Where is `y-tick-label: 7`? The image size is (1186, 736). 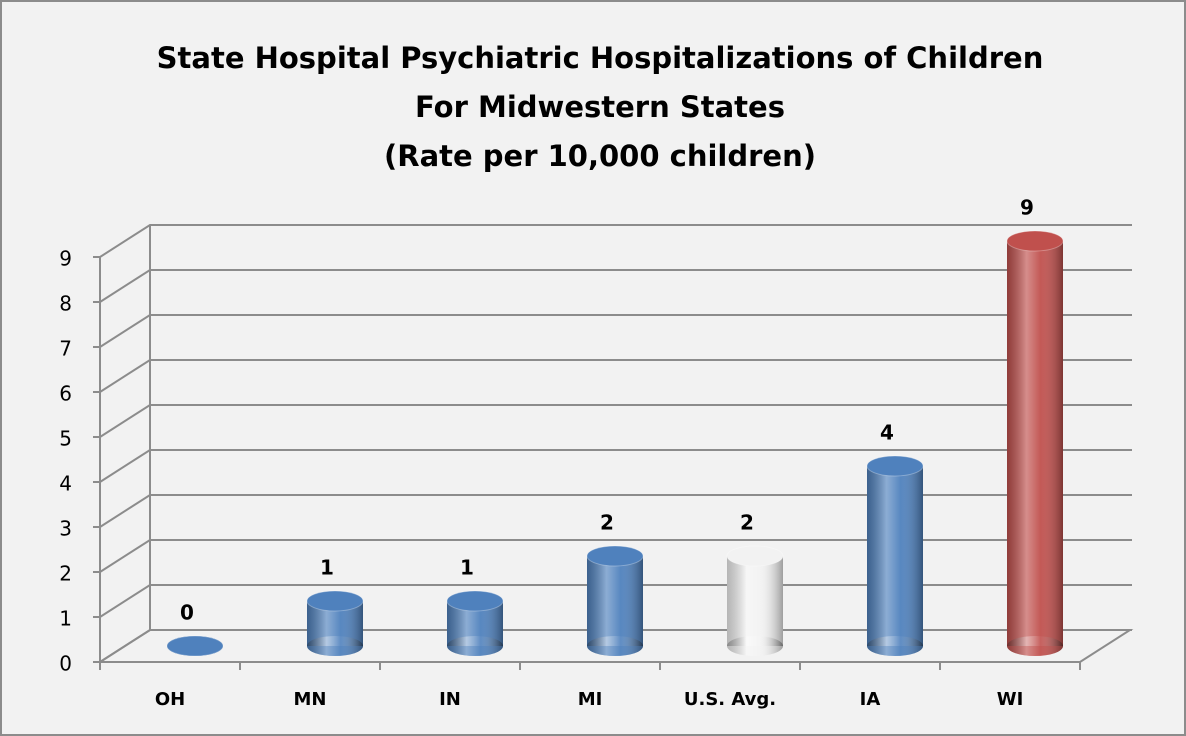 y-tick-label: 7 is located at coordinates (65, 349).